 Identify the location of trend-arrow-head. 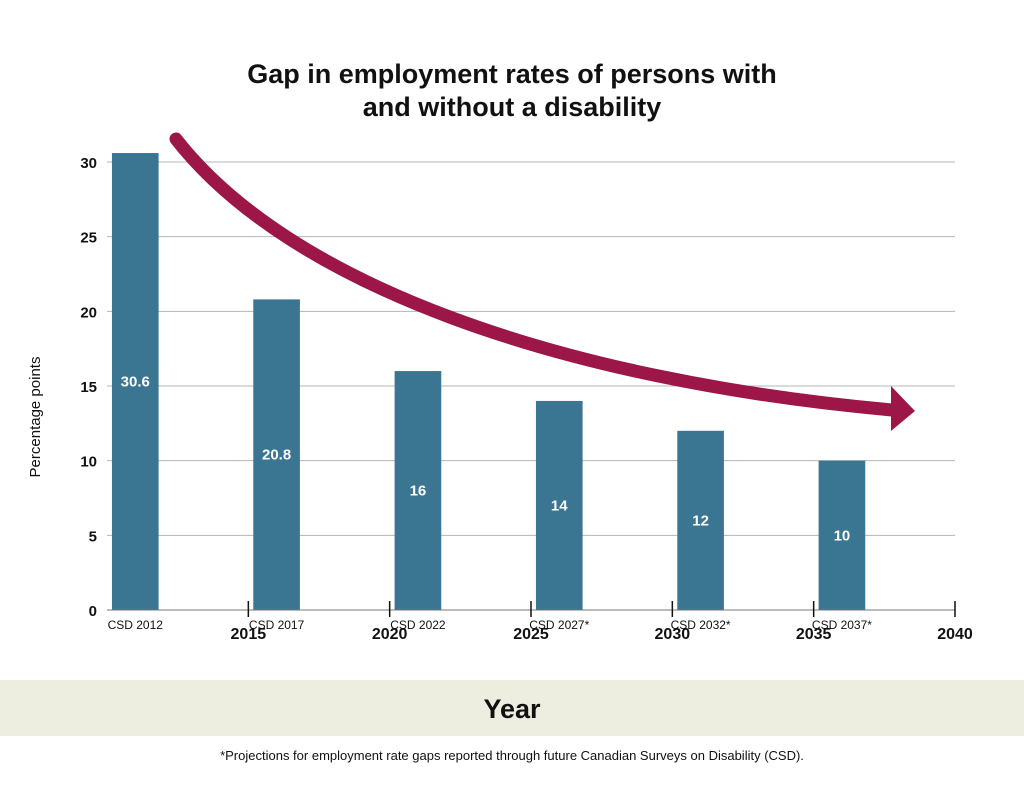
(903, 408).